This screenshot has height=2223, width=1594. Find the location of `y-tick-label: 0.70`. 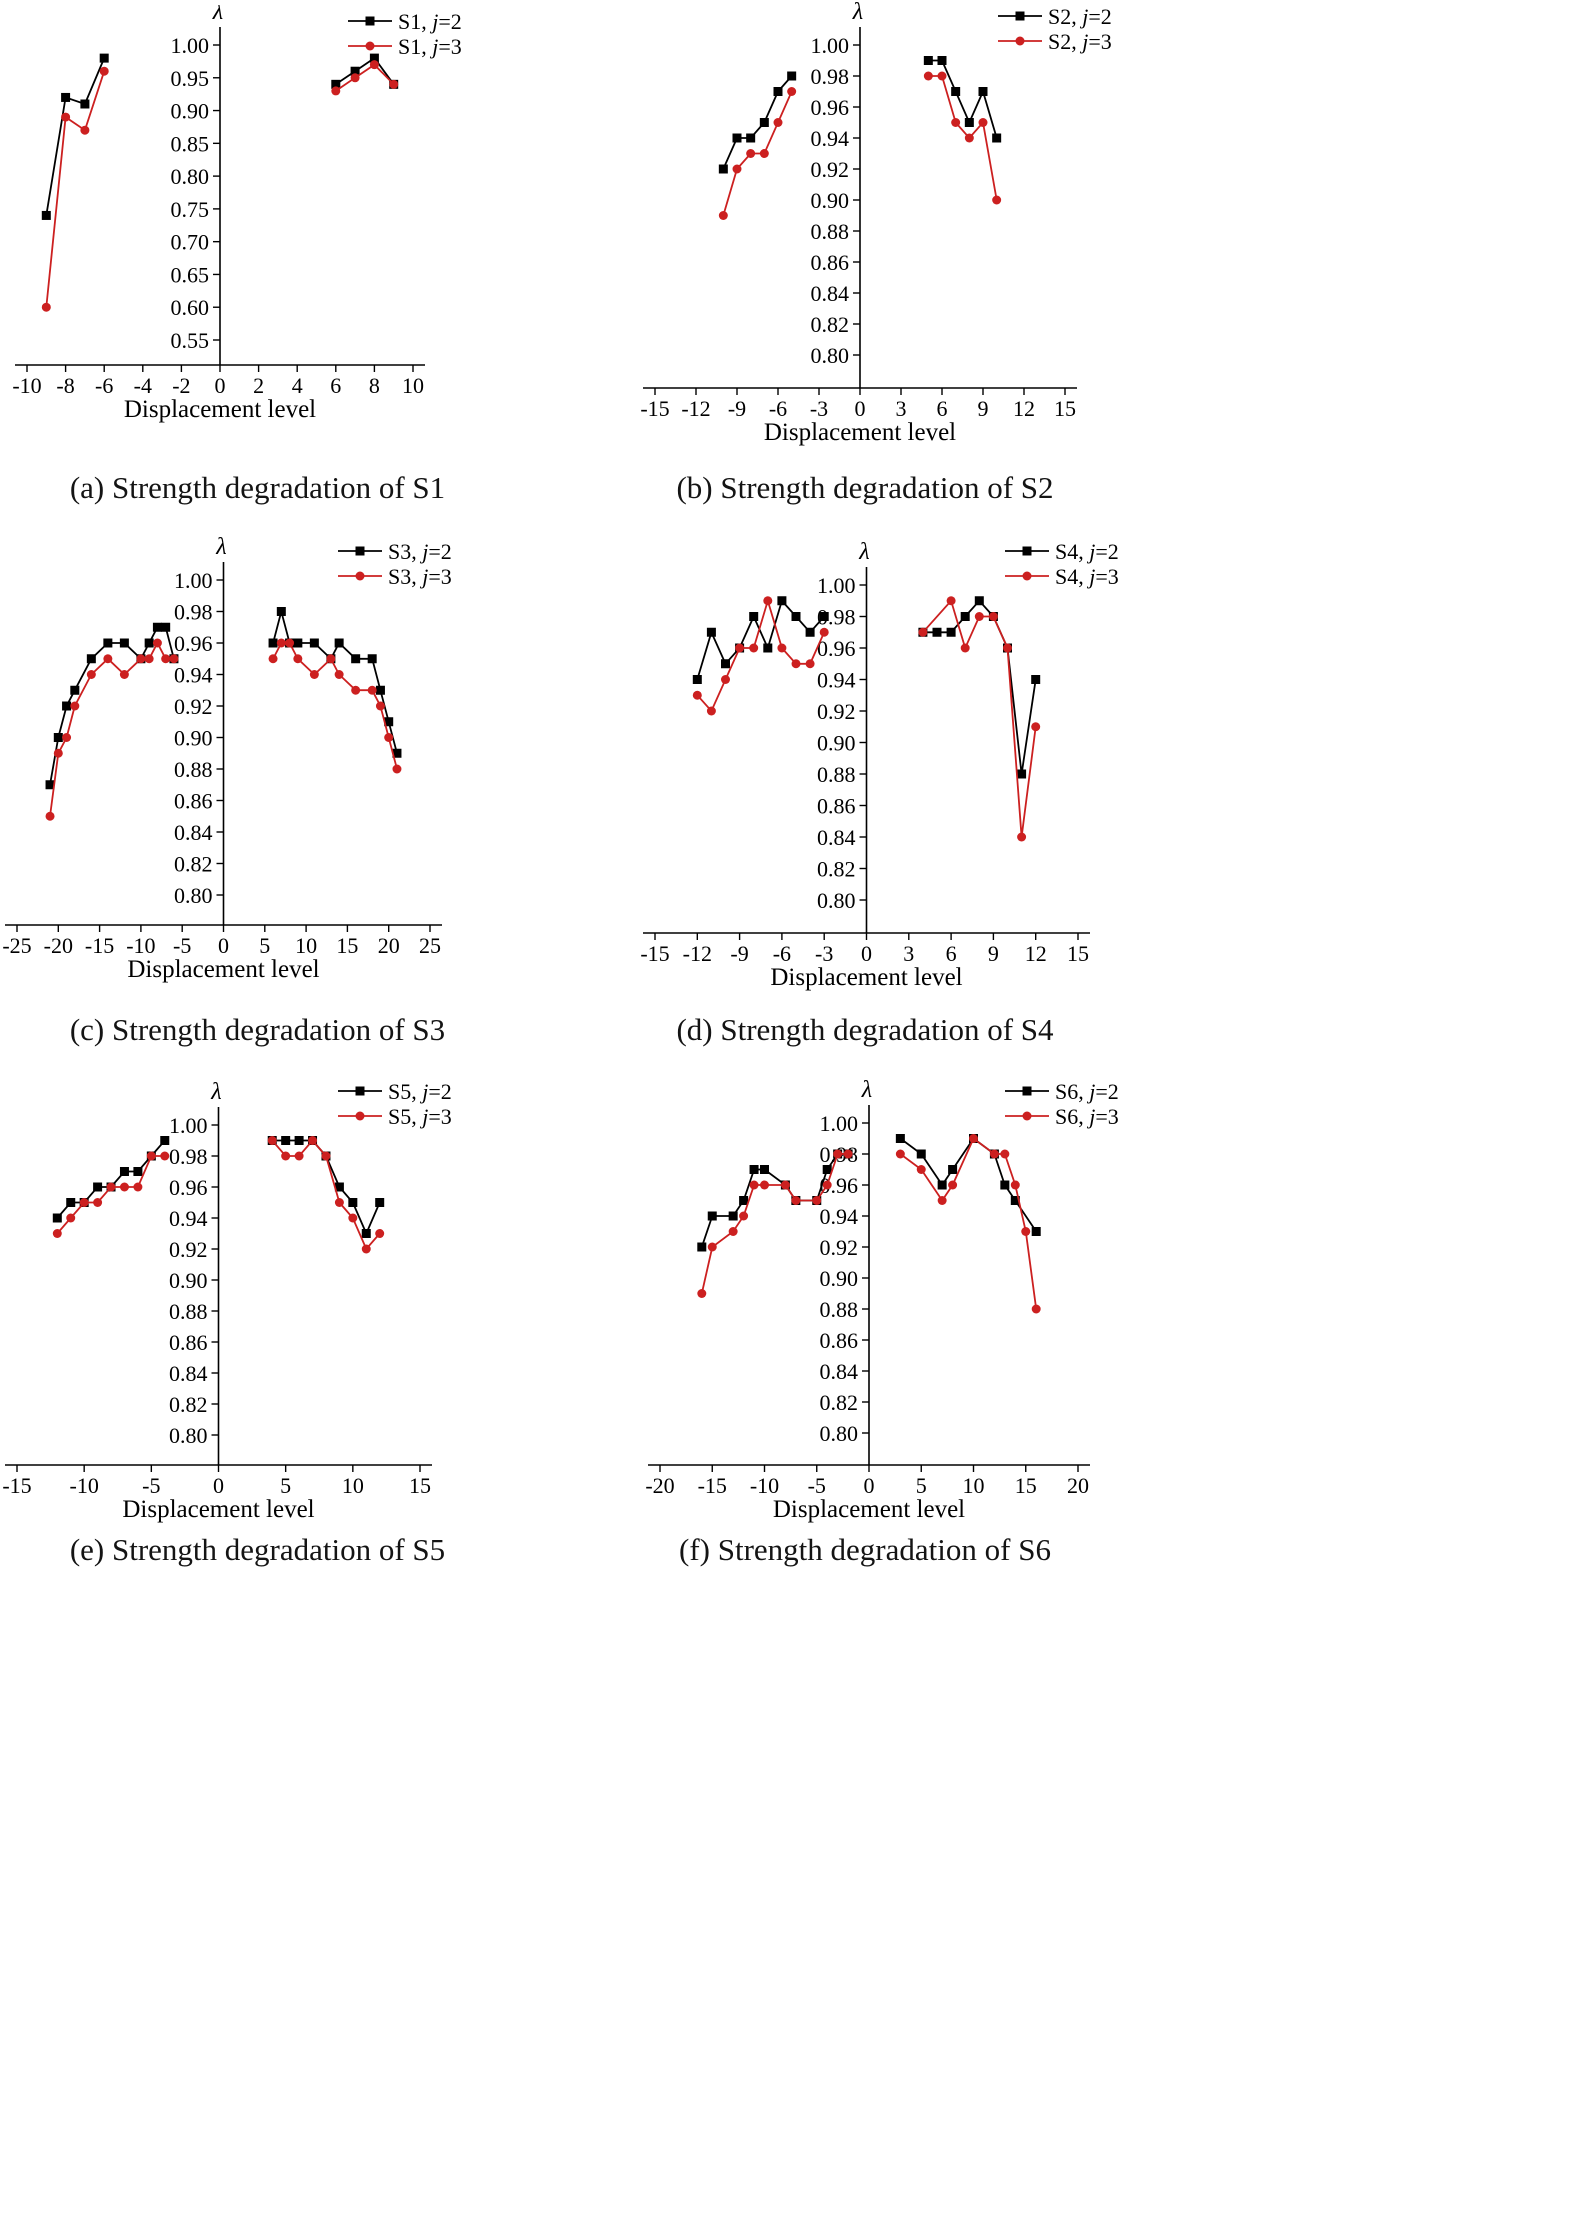

y-tick-label: 0.70 is located at coordinates (190, 242).